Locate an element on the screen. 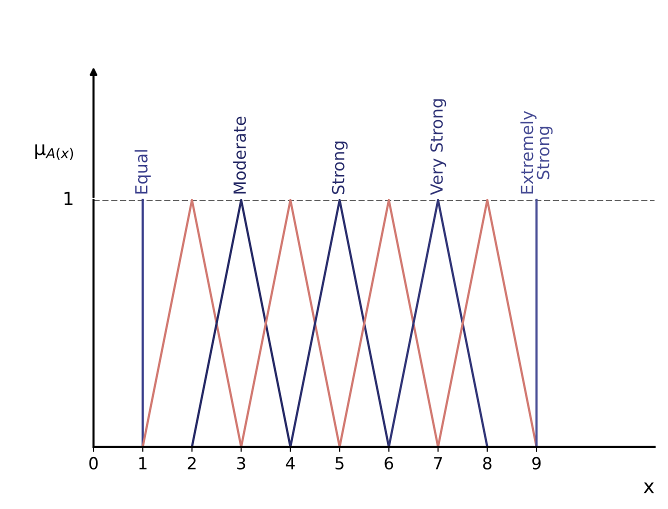  x-tick-label: 6 is located at coordinates (389, 463).